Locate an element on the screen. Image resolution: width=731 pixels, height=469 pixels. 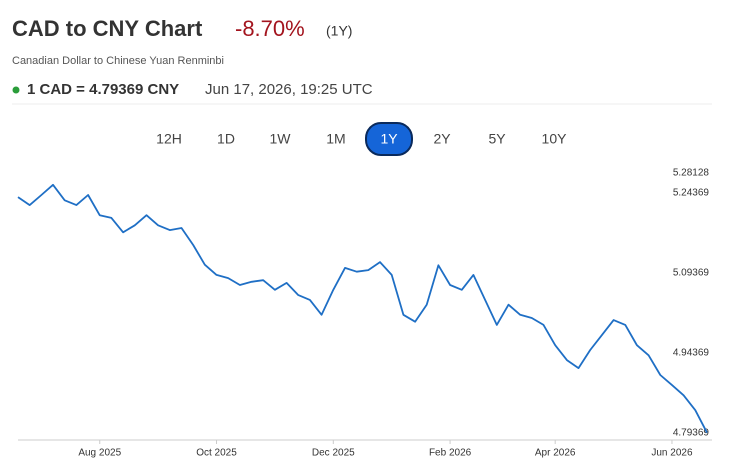
timestamp: Jun 17, 2026, 19:25 UTC is located at coordinates (289, 89).